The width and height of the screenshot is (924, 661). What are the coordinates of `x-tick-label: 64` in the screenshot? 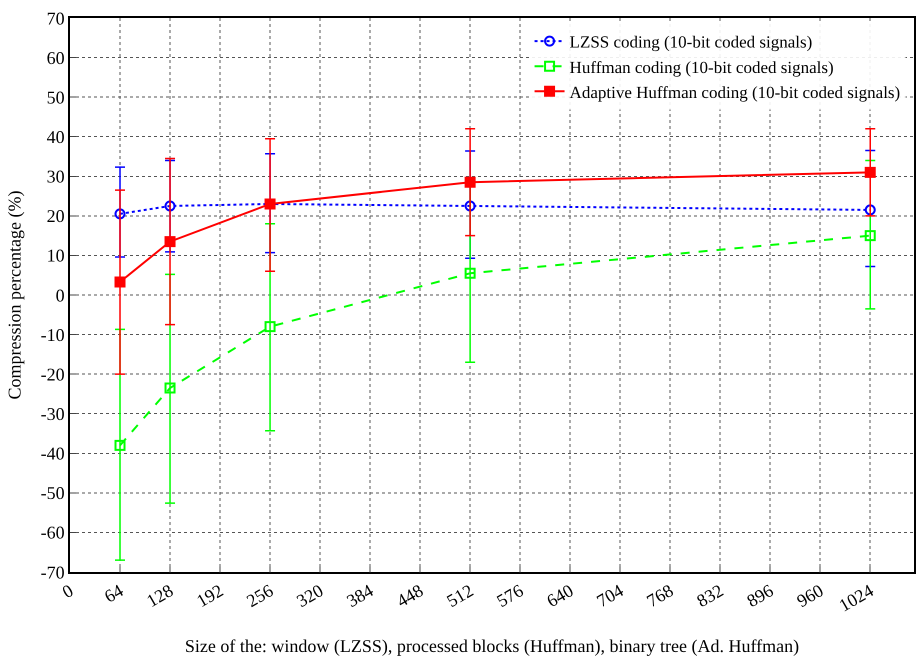 It's located at (113, 593).